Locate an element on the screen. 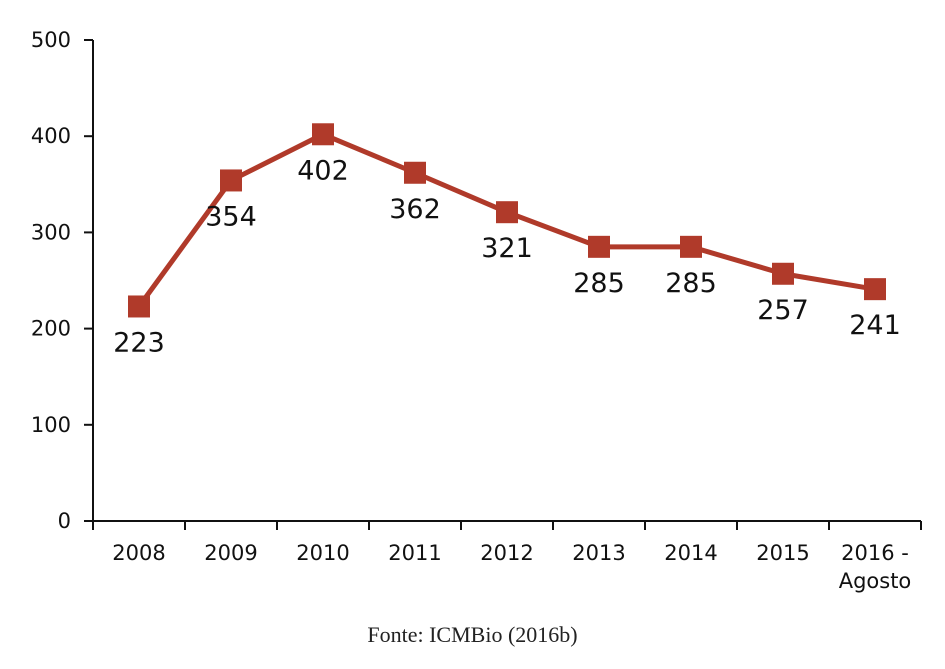  y-tick-label: 100 is located at coordinates (51, 425).